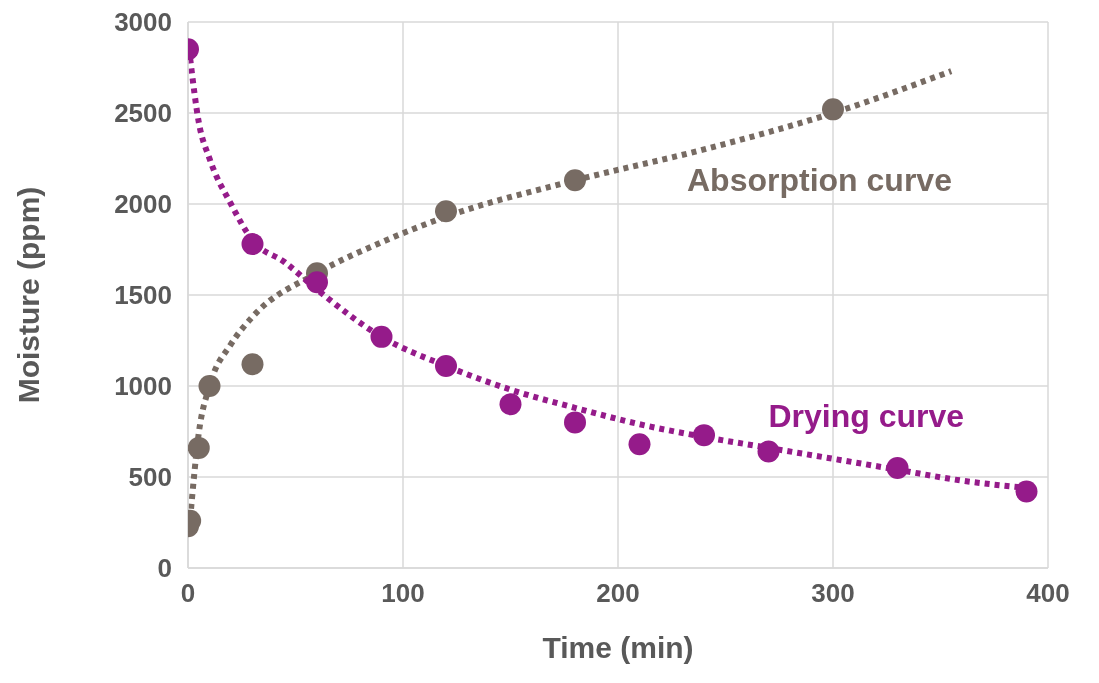  I want to click on x-tick-label: 100, so click(403, 593).